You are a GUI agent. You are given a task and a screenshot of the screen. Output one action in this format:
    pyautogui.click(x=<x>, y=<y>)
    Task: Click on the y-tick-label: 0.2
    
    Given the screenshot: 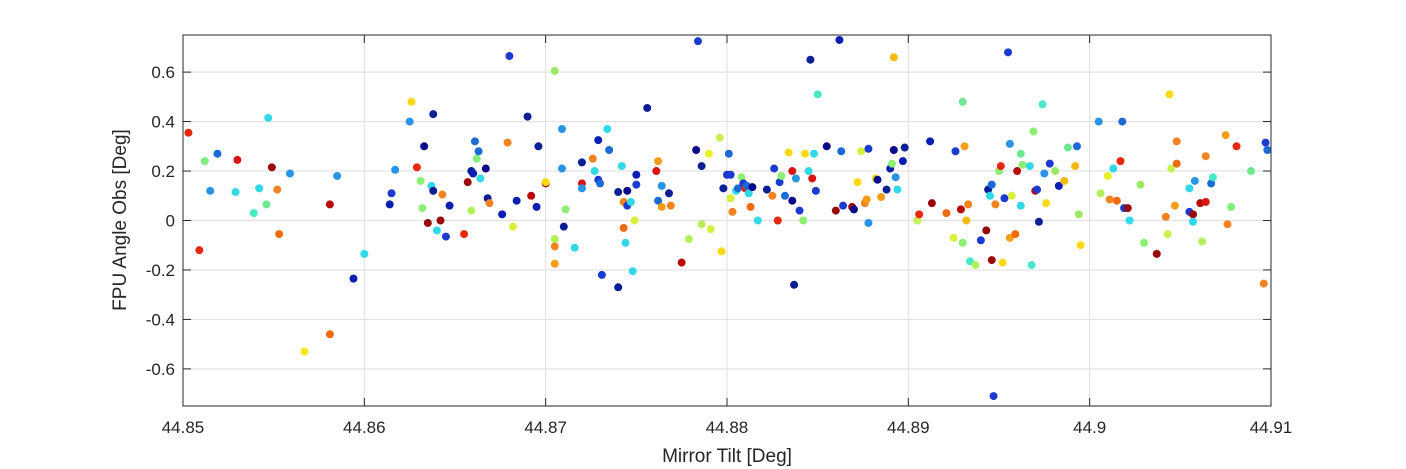 What is the action you would take?
    pyautogui.click(x=163, y=171)
    